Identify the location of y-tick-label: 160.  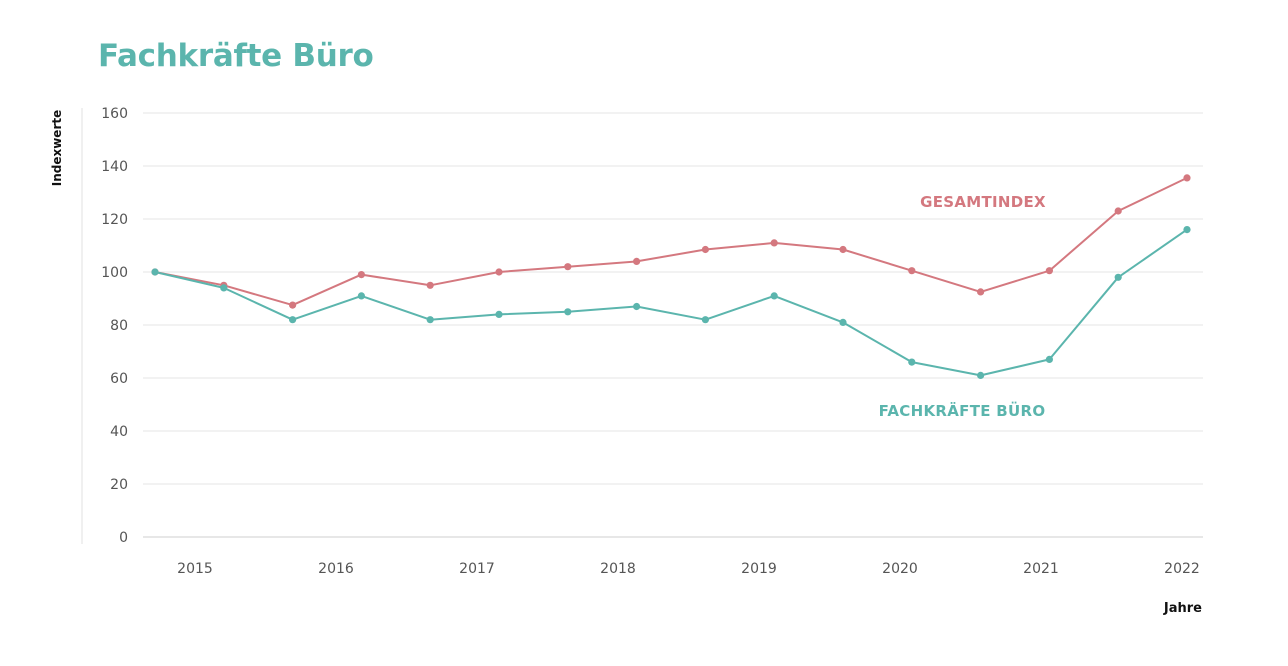
(114, 114).